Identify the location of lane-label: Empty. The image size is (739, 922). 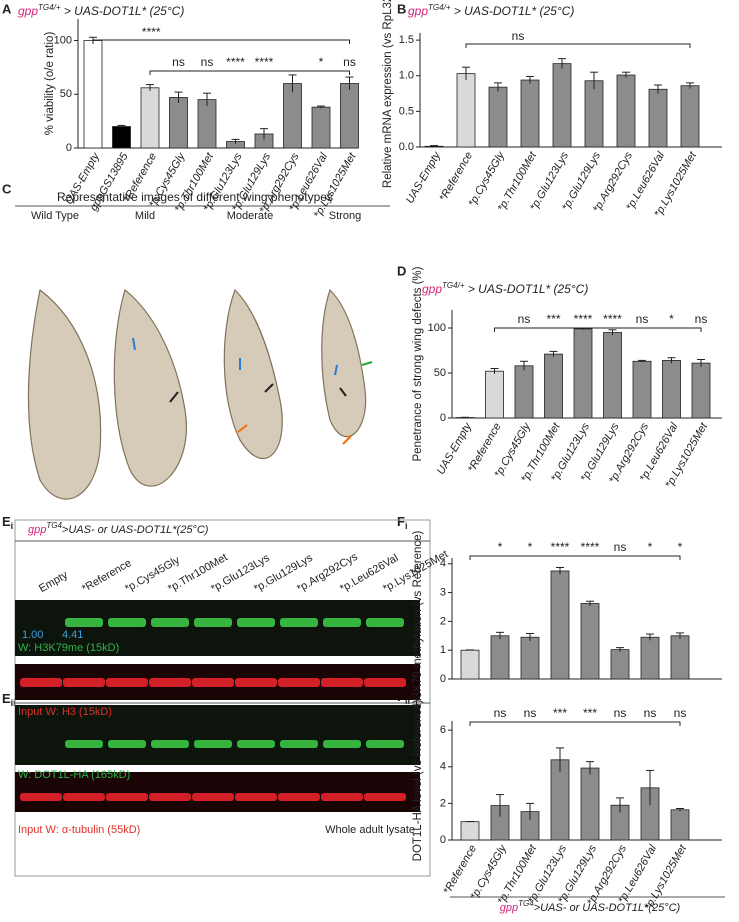
(53, 582).